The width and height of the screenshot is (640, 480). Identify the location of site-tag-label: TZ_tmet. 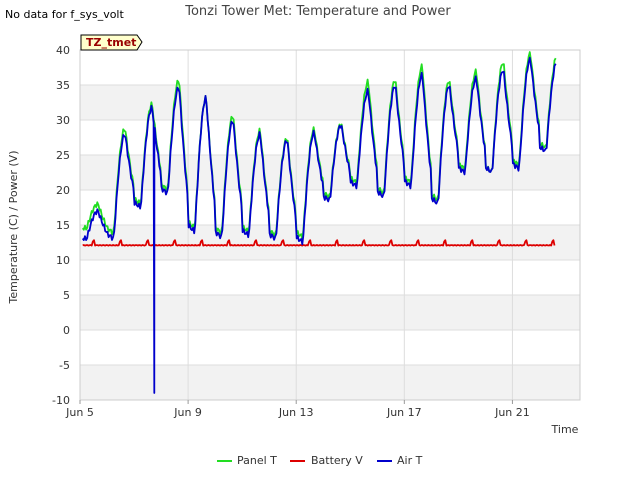
(111, 42).